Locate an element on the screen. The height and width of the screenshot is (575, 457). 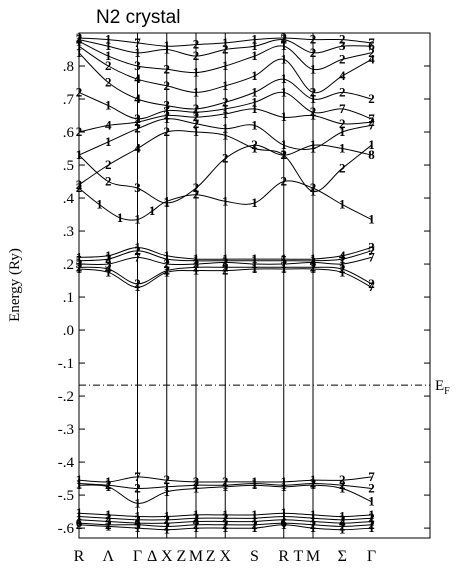
kpoint-label: M is located at coordinates (313, 556).